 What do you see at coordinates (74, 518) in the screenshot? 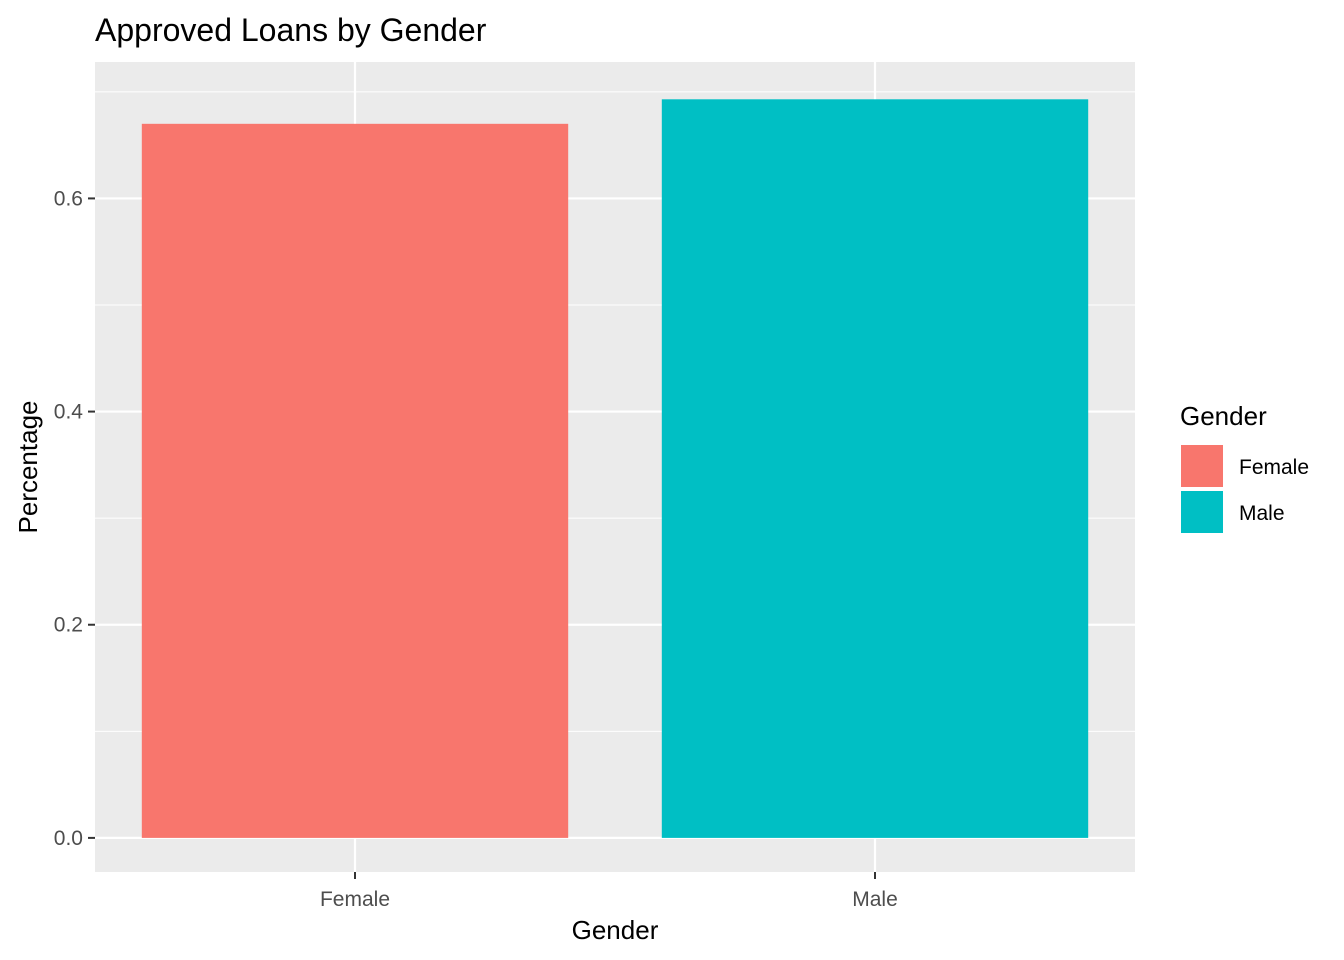
I see `y-axis: 0.0 0.2 0.4 0.6` at bounding box center [74, 518].